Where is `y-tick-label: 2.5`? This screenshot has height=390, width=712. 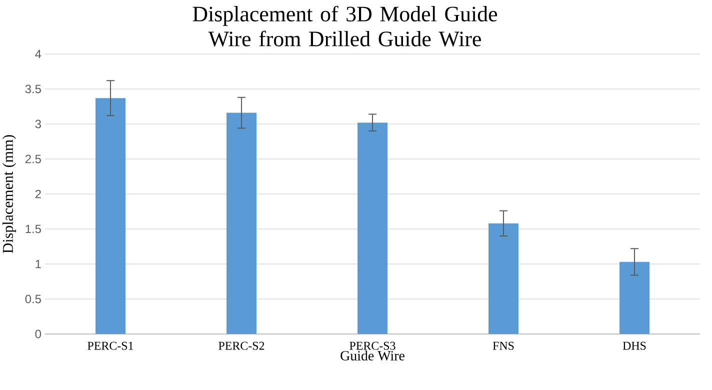
y-tick-label: 2.5 is located at coordinates (33, 159).